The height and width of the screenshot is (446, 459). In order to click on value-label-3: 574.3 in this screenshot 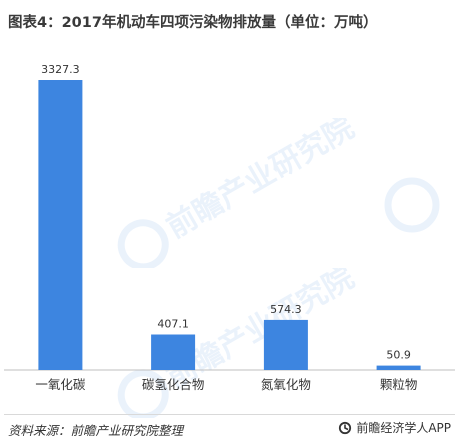, I will do `click(286, 309)`.